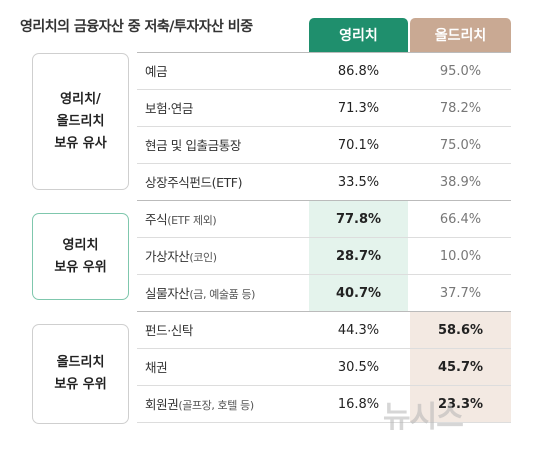 Image resolution: width=536 pixels, height=454 pixels. I want to click on value-old-rich: 66.4%, so click(460, 219).